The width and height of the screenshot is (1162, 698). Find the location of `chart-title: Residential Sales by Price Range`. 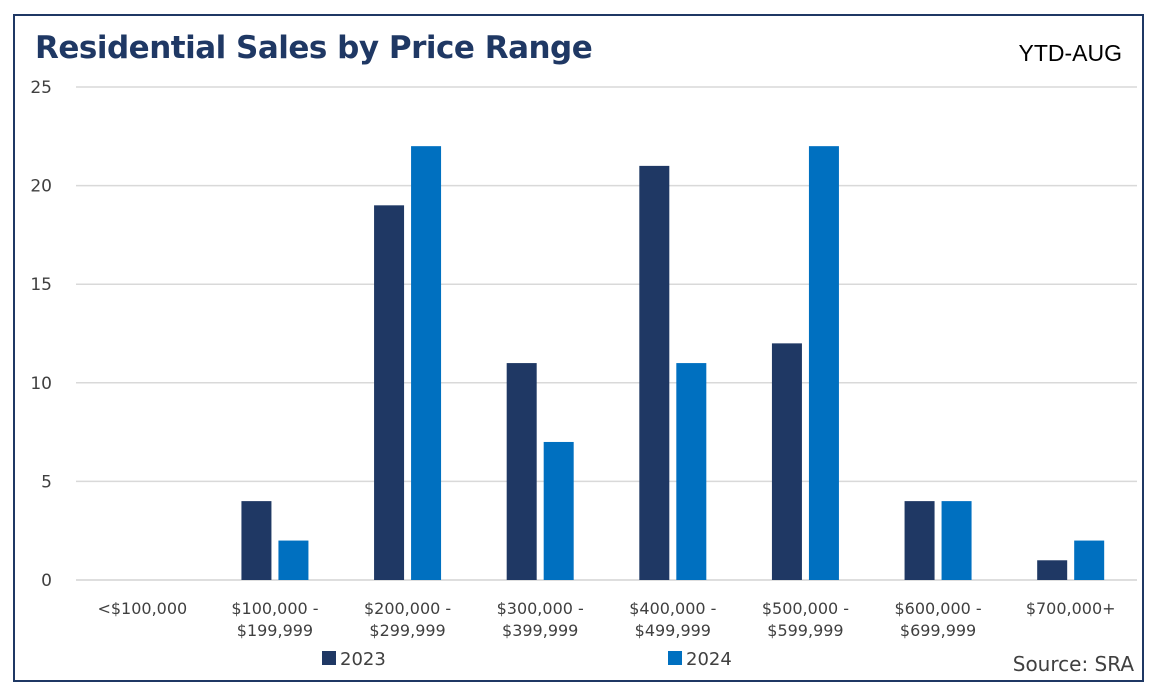

chart-title: Residential Sales by Price Range is located at coordinates (314, 48).